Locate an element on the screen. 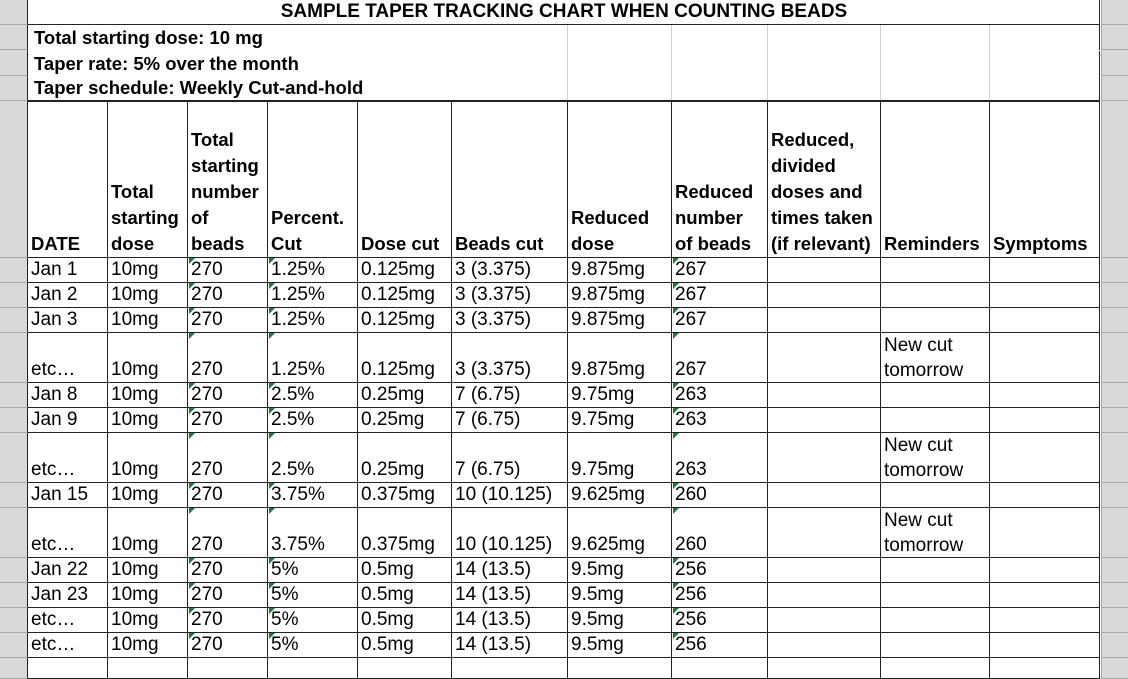 Image resolution: width=1128 pixels, height=679 pixels. table-cell: 0.375mg is located at coordinates (405, 533).